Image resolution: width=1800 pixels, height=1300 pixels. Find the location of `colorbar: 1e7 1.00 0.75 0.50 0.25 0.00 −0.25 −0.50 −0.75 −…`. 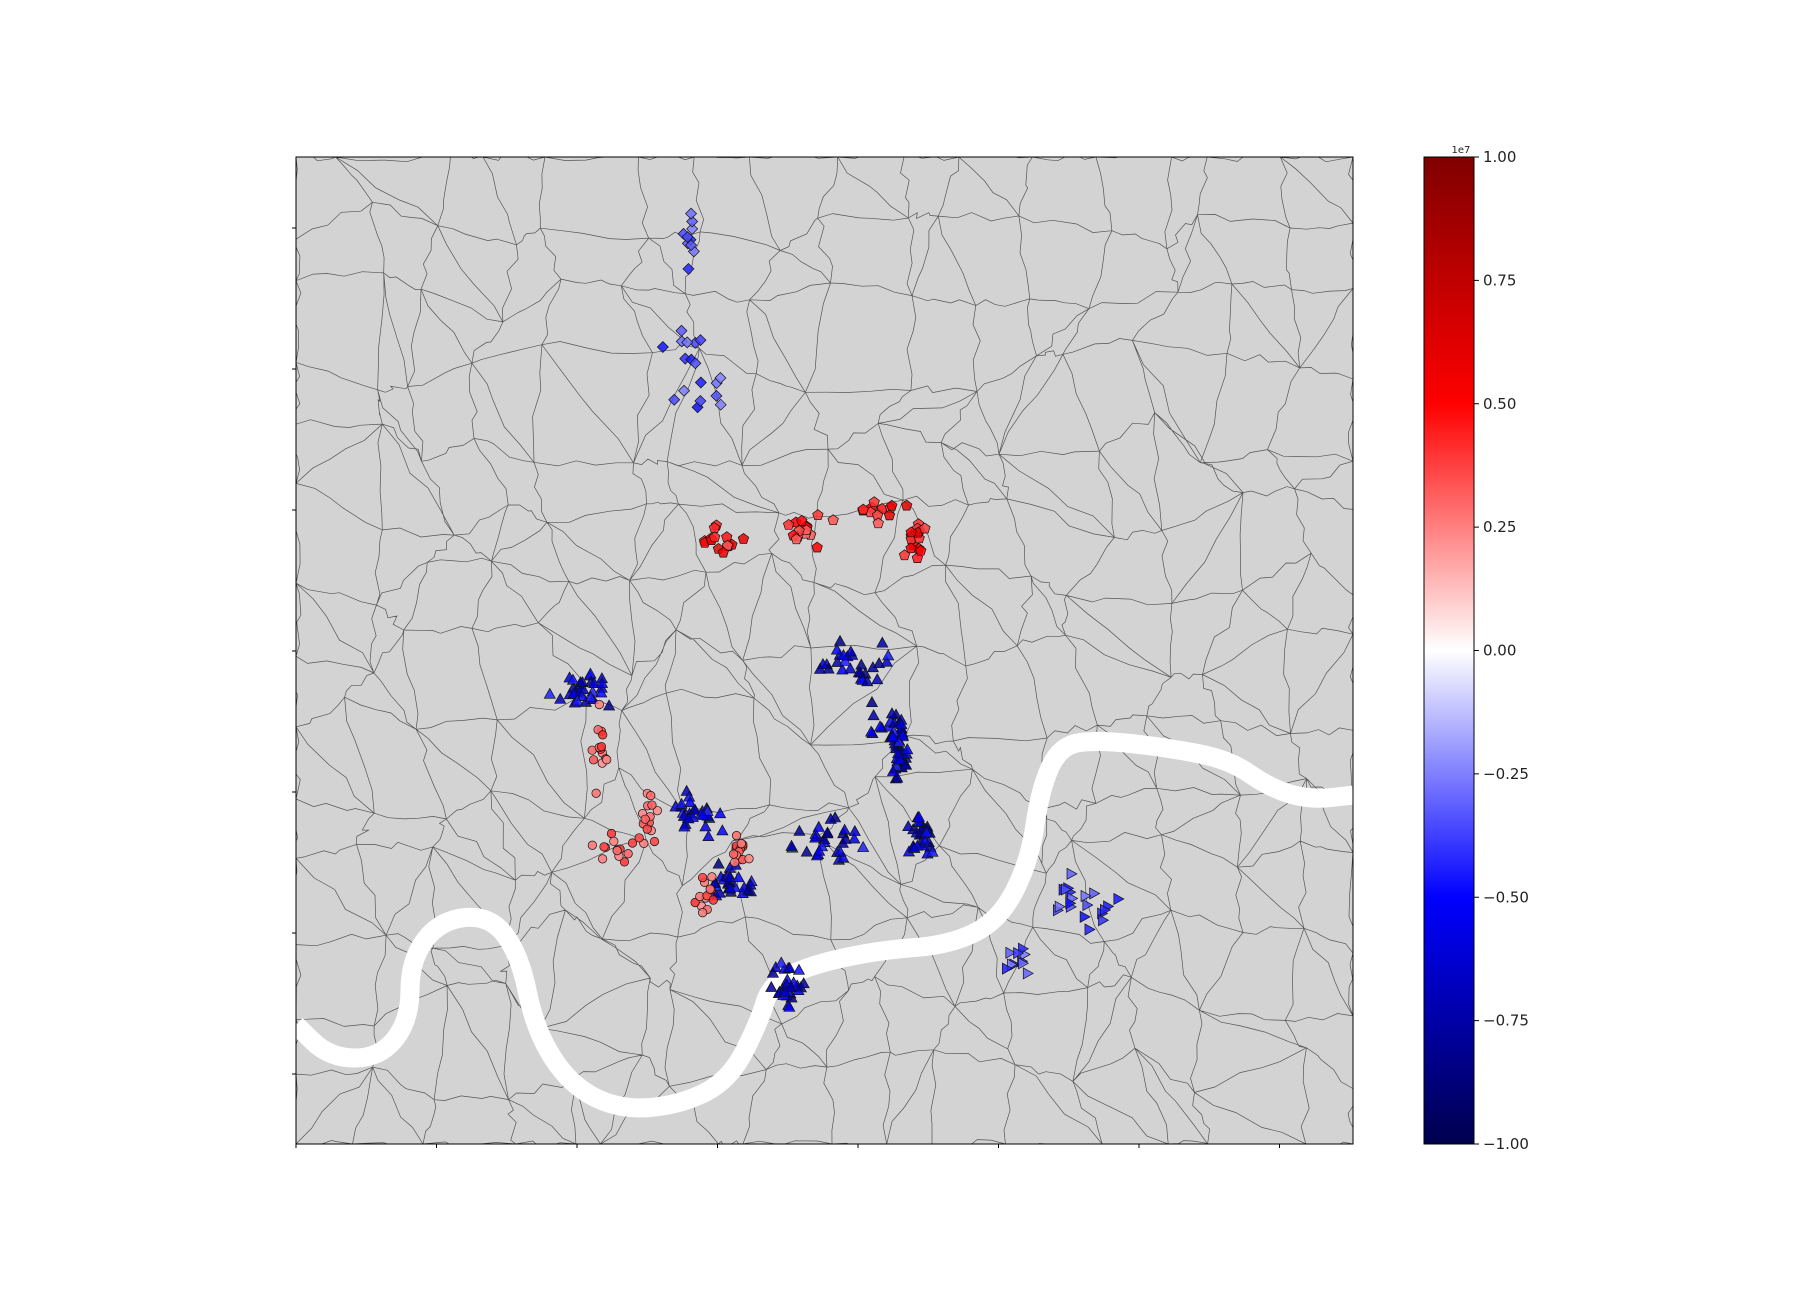

colorbar: 1e7 1.00 0.75 0.50 0.25 0.00 −0.25 −0.50 −0.75 −… is located at coordinates (1476, 649).